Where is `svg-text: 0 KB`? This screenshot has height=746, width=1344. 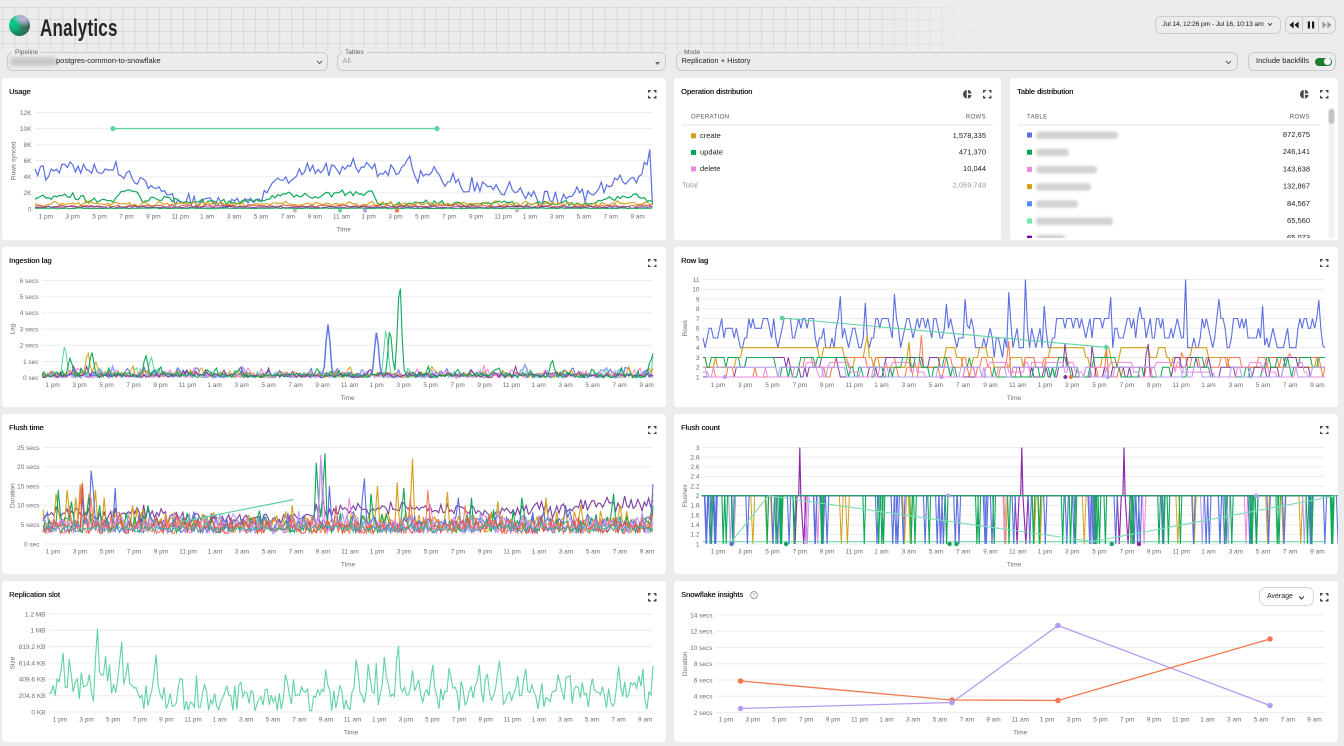
svg-text: 0 KB is located at coordinates (38, 712).